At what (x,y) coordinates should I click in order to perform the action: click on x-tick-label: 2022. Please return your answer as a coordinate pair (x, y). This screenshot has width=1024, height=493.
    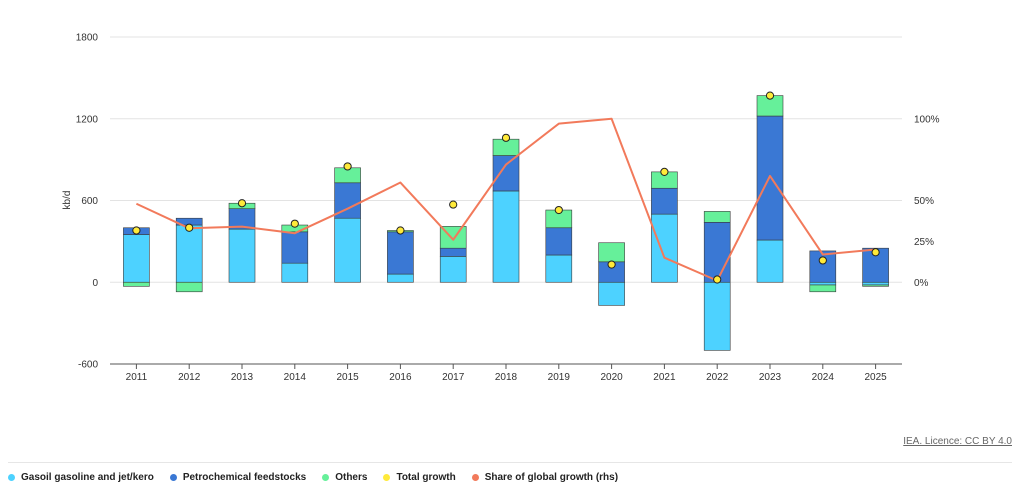
    Looking at the image, I should click on (717, 377).